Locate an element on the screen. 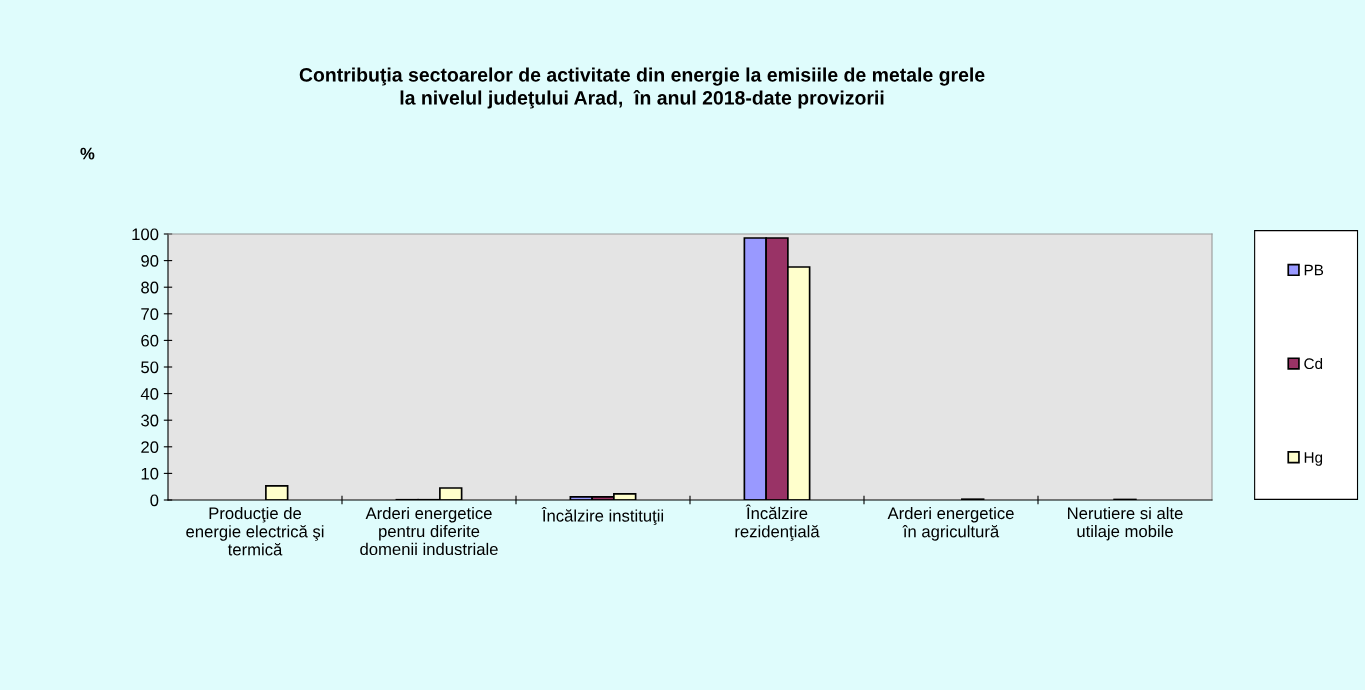 Image resolution: width=1365 pixels, height=690 pixels. legend-label: Hg is located at coordinates (1313, 459).